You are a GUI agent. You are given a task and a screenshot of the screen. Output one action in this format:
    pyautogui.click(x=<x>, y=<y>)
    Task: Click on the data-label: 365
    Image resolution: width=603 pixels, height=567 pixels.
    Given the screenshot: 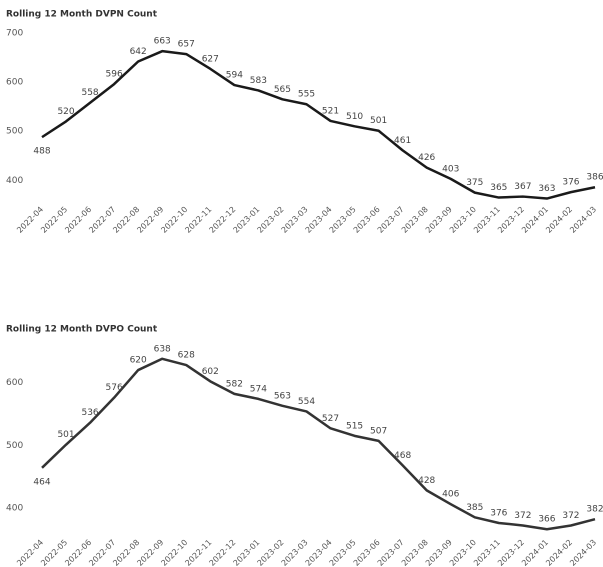 What is the action you would take?
    pyautogui.click(x=498, y=188)
    